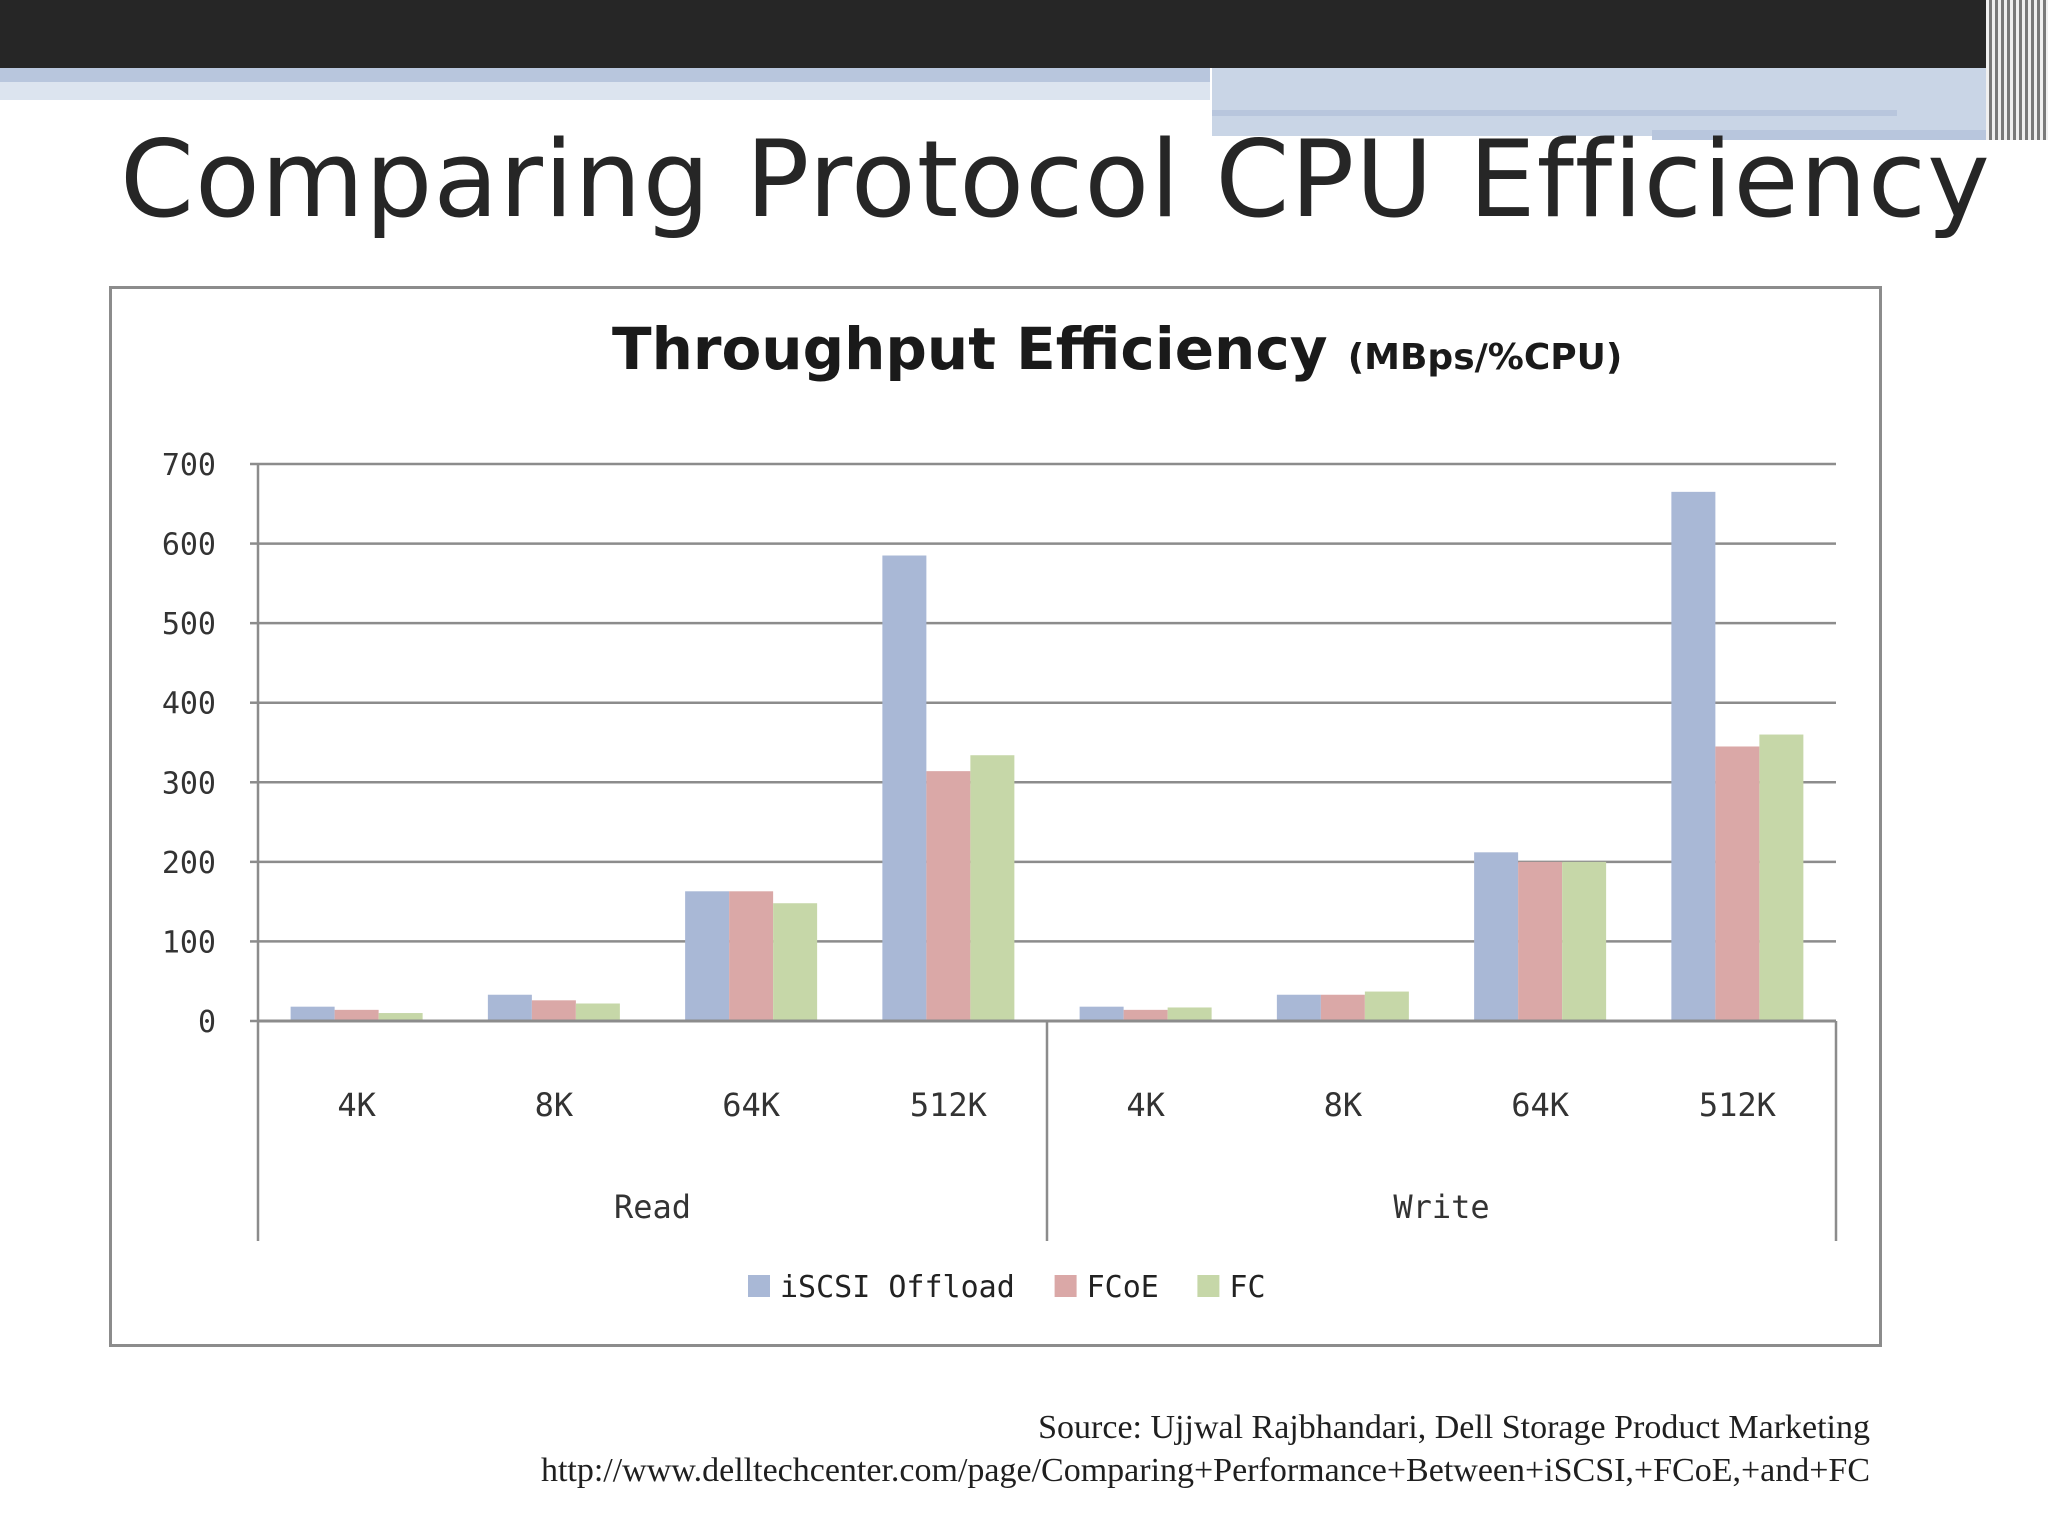  Describe the element at coordinates (189, 783) in the screenshot. I see `y-tick-label: 300` at that location.